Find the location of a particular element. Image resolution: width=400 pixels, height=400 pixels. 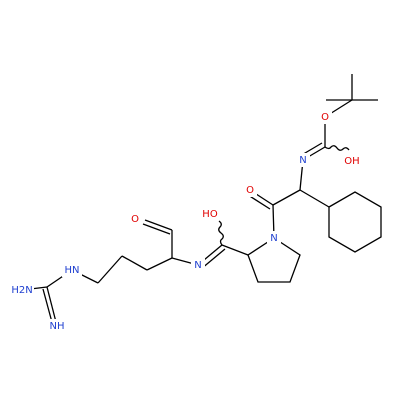

atom-label: OH is located at coordinates (351, 161).